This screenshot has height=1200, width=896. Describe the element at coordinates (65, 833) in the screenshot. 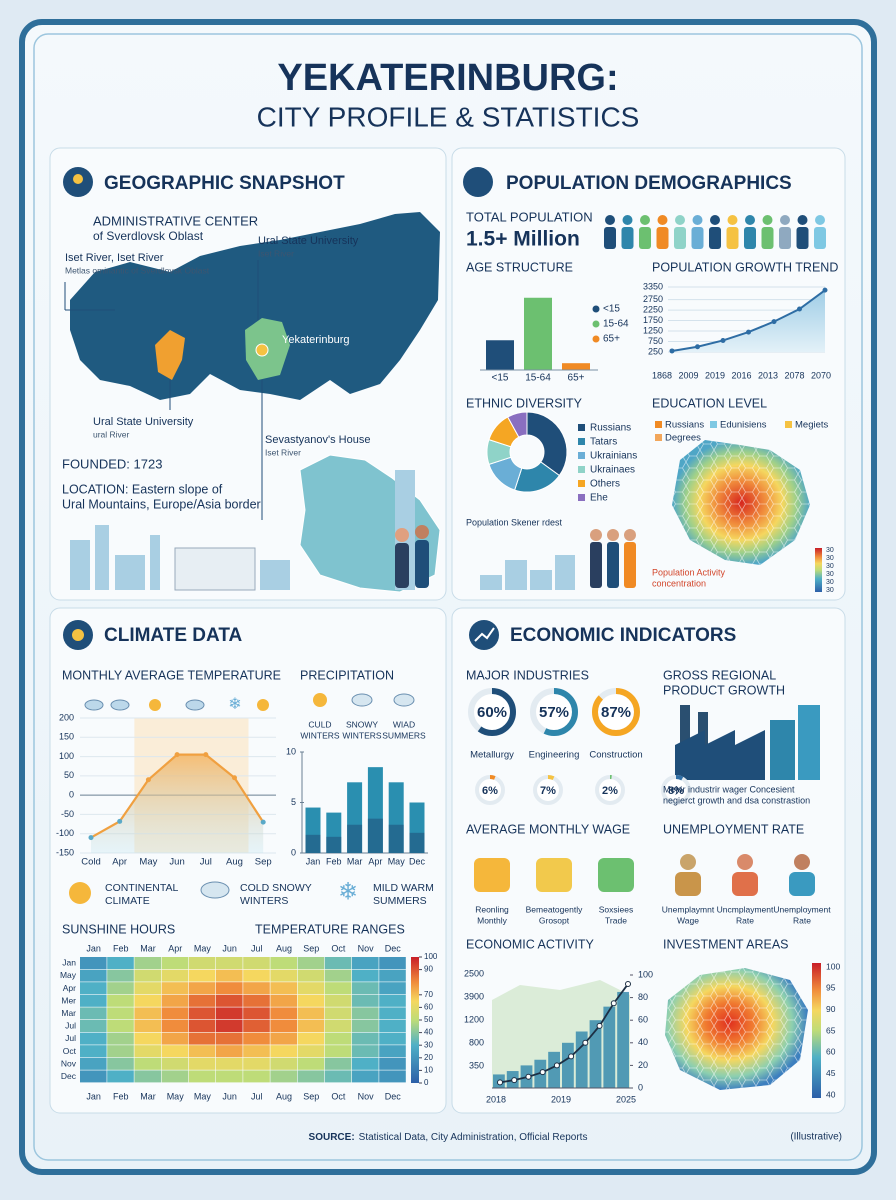

I see `y-tick-label: -100` at that location.